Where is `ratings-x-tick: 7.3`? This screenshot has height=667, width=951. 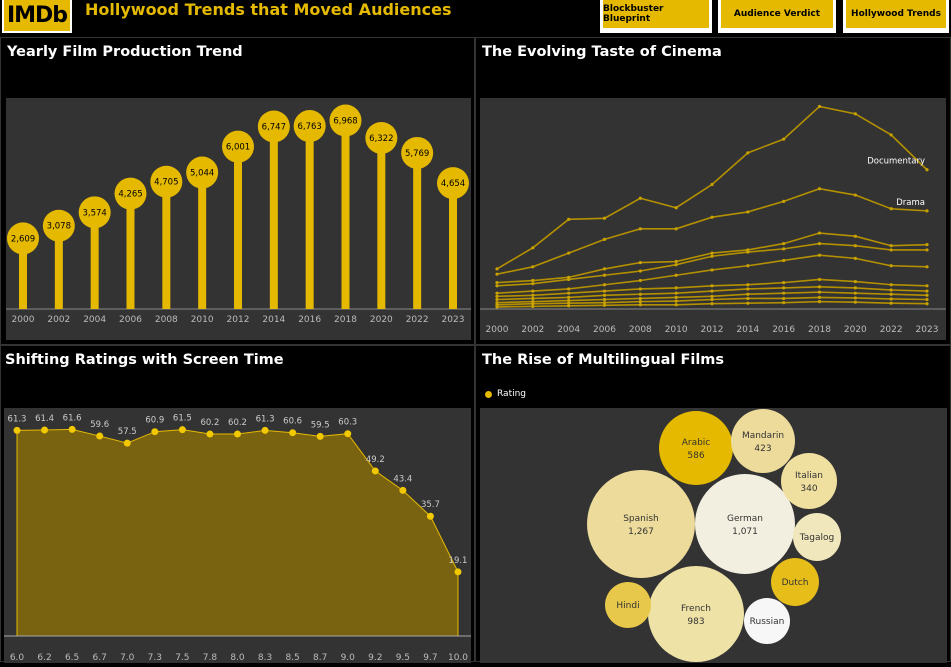 ratings-x-tick: 7.3 is located at coordinates (155, 658).